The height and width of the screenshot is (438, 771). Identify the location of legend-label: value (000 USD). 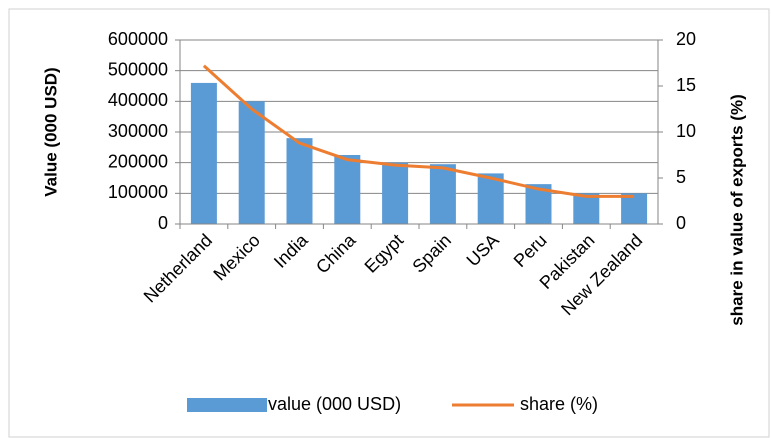
(334, 404).